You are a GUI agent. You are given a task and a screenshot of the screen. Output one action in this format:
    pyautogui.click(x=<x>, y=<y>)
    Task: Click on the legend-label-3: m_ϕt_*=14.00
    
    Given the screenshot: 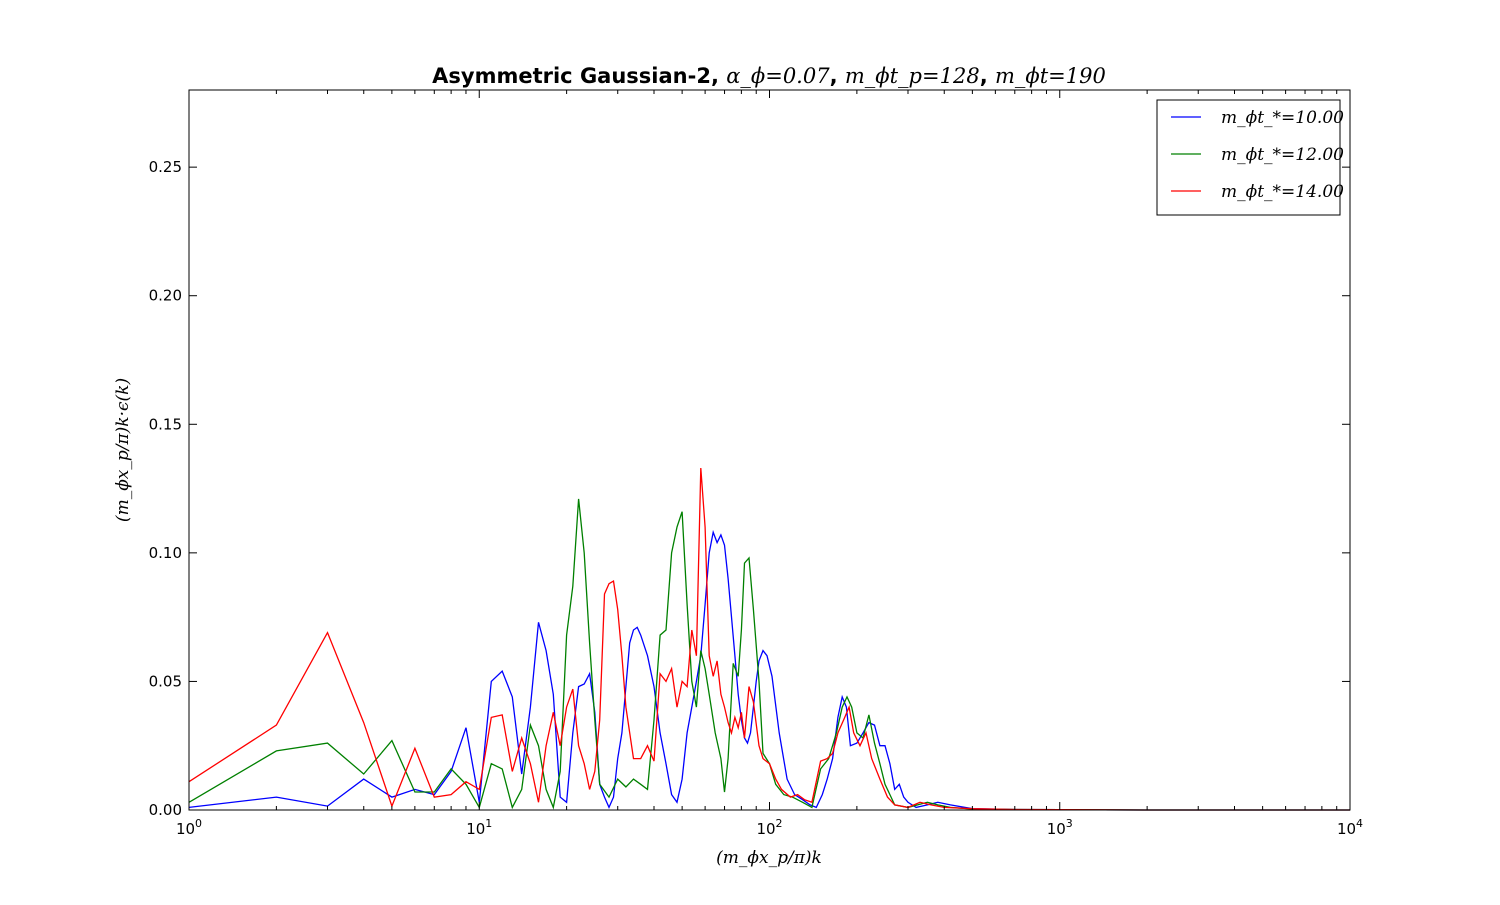 What is the action you would take?
    pyautogui.click(x=1282, y=192)
    